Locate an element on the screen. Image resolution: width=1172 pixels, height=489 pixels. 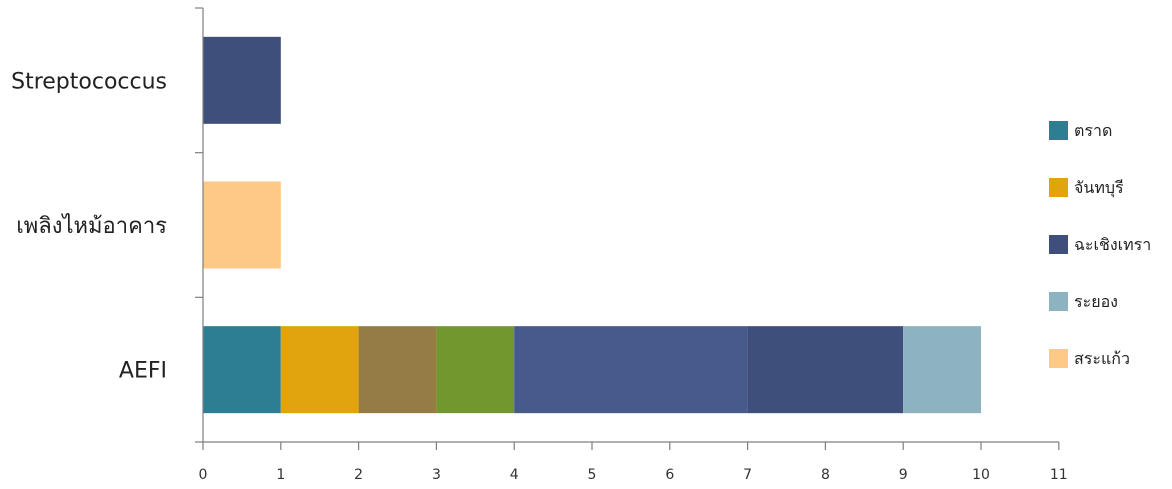
x-tick-label: 8 is located at coordinates (825, 475).